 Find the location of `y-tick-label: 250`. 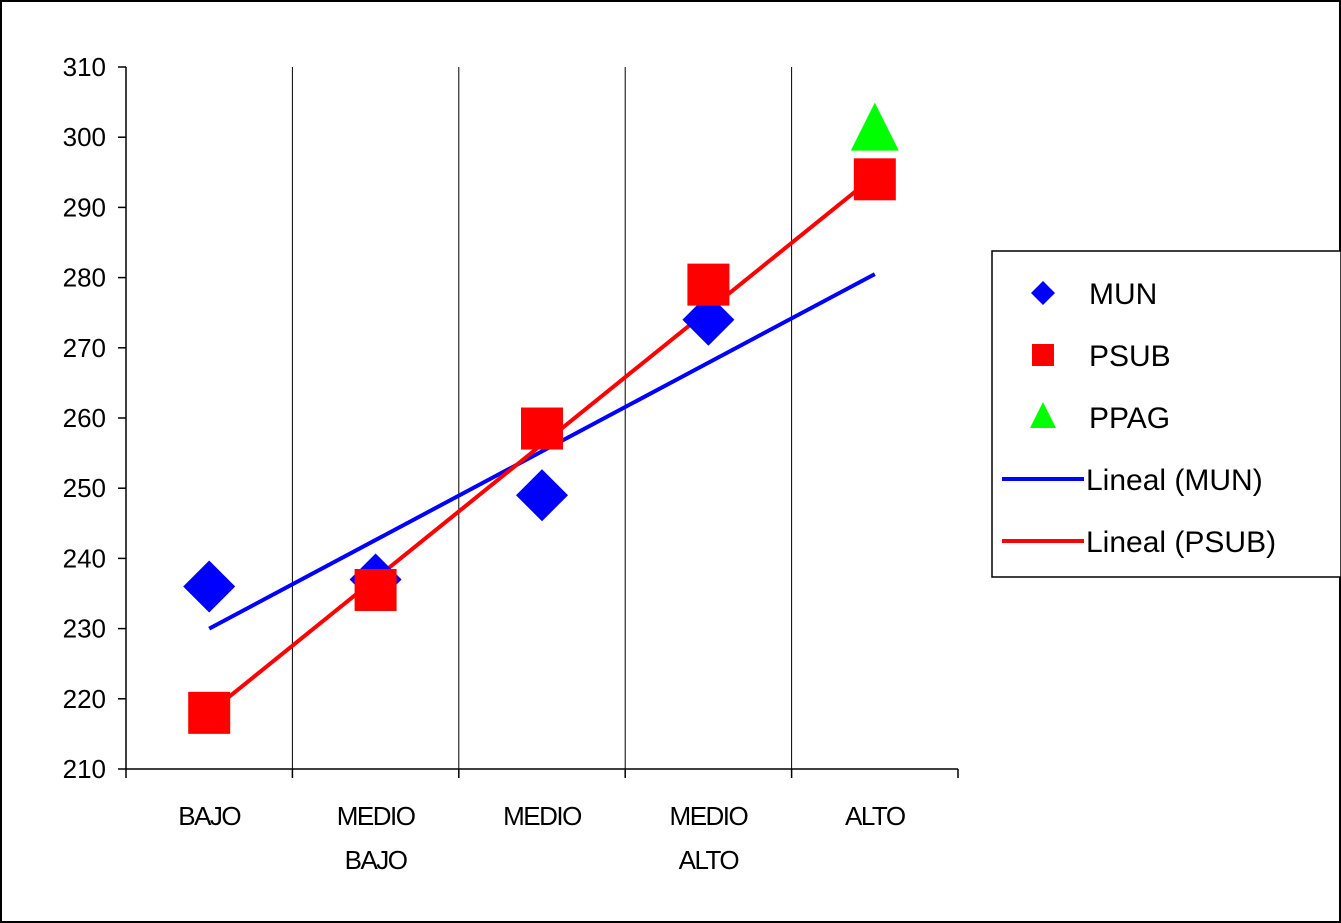

y-tick-label: 250 is located at coordinates (84, 488).